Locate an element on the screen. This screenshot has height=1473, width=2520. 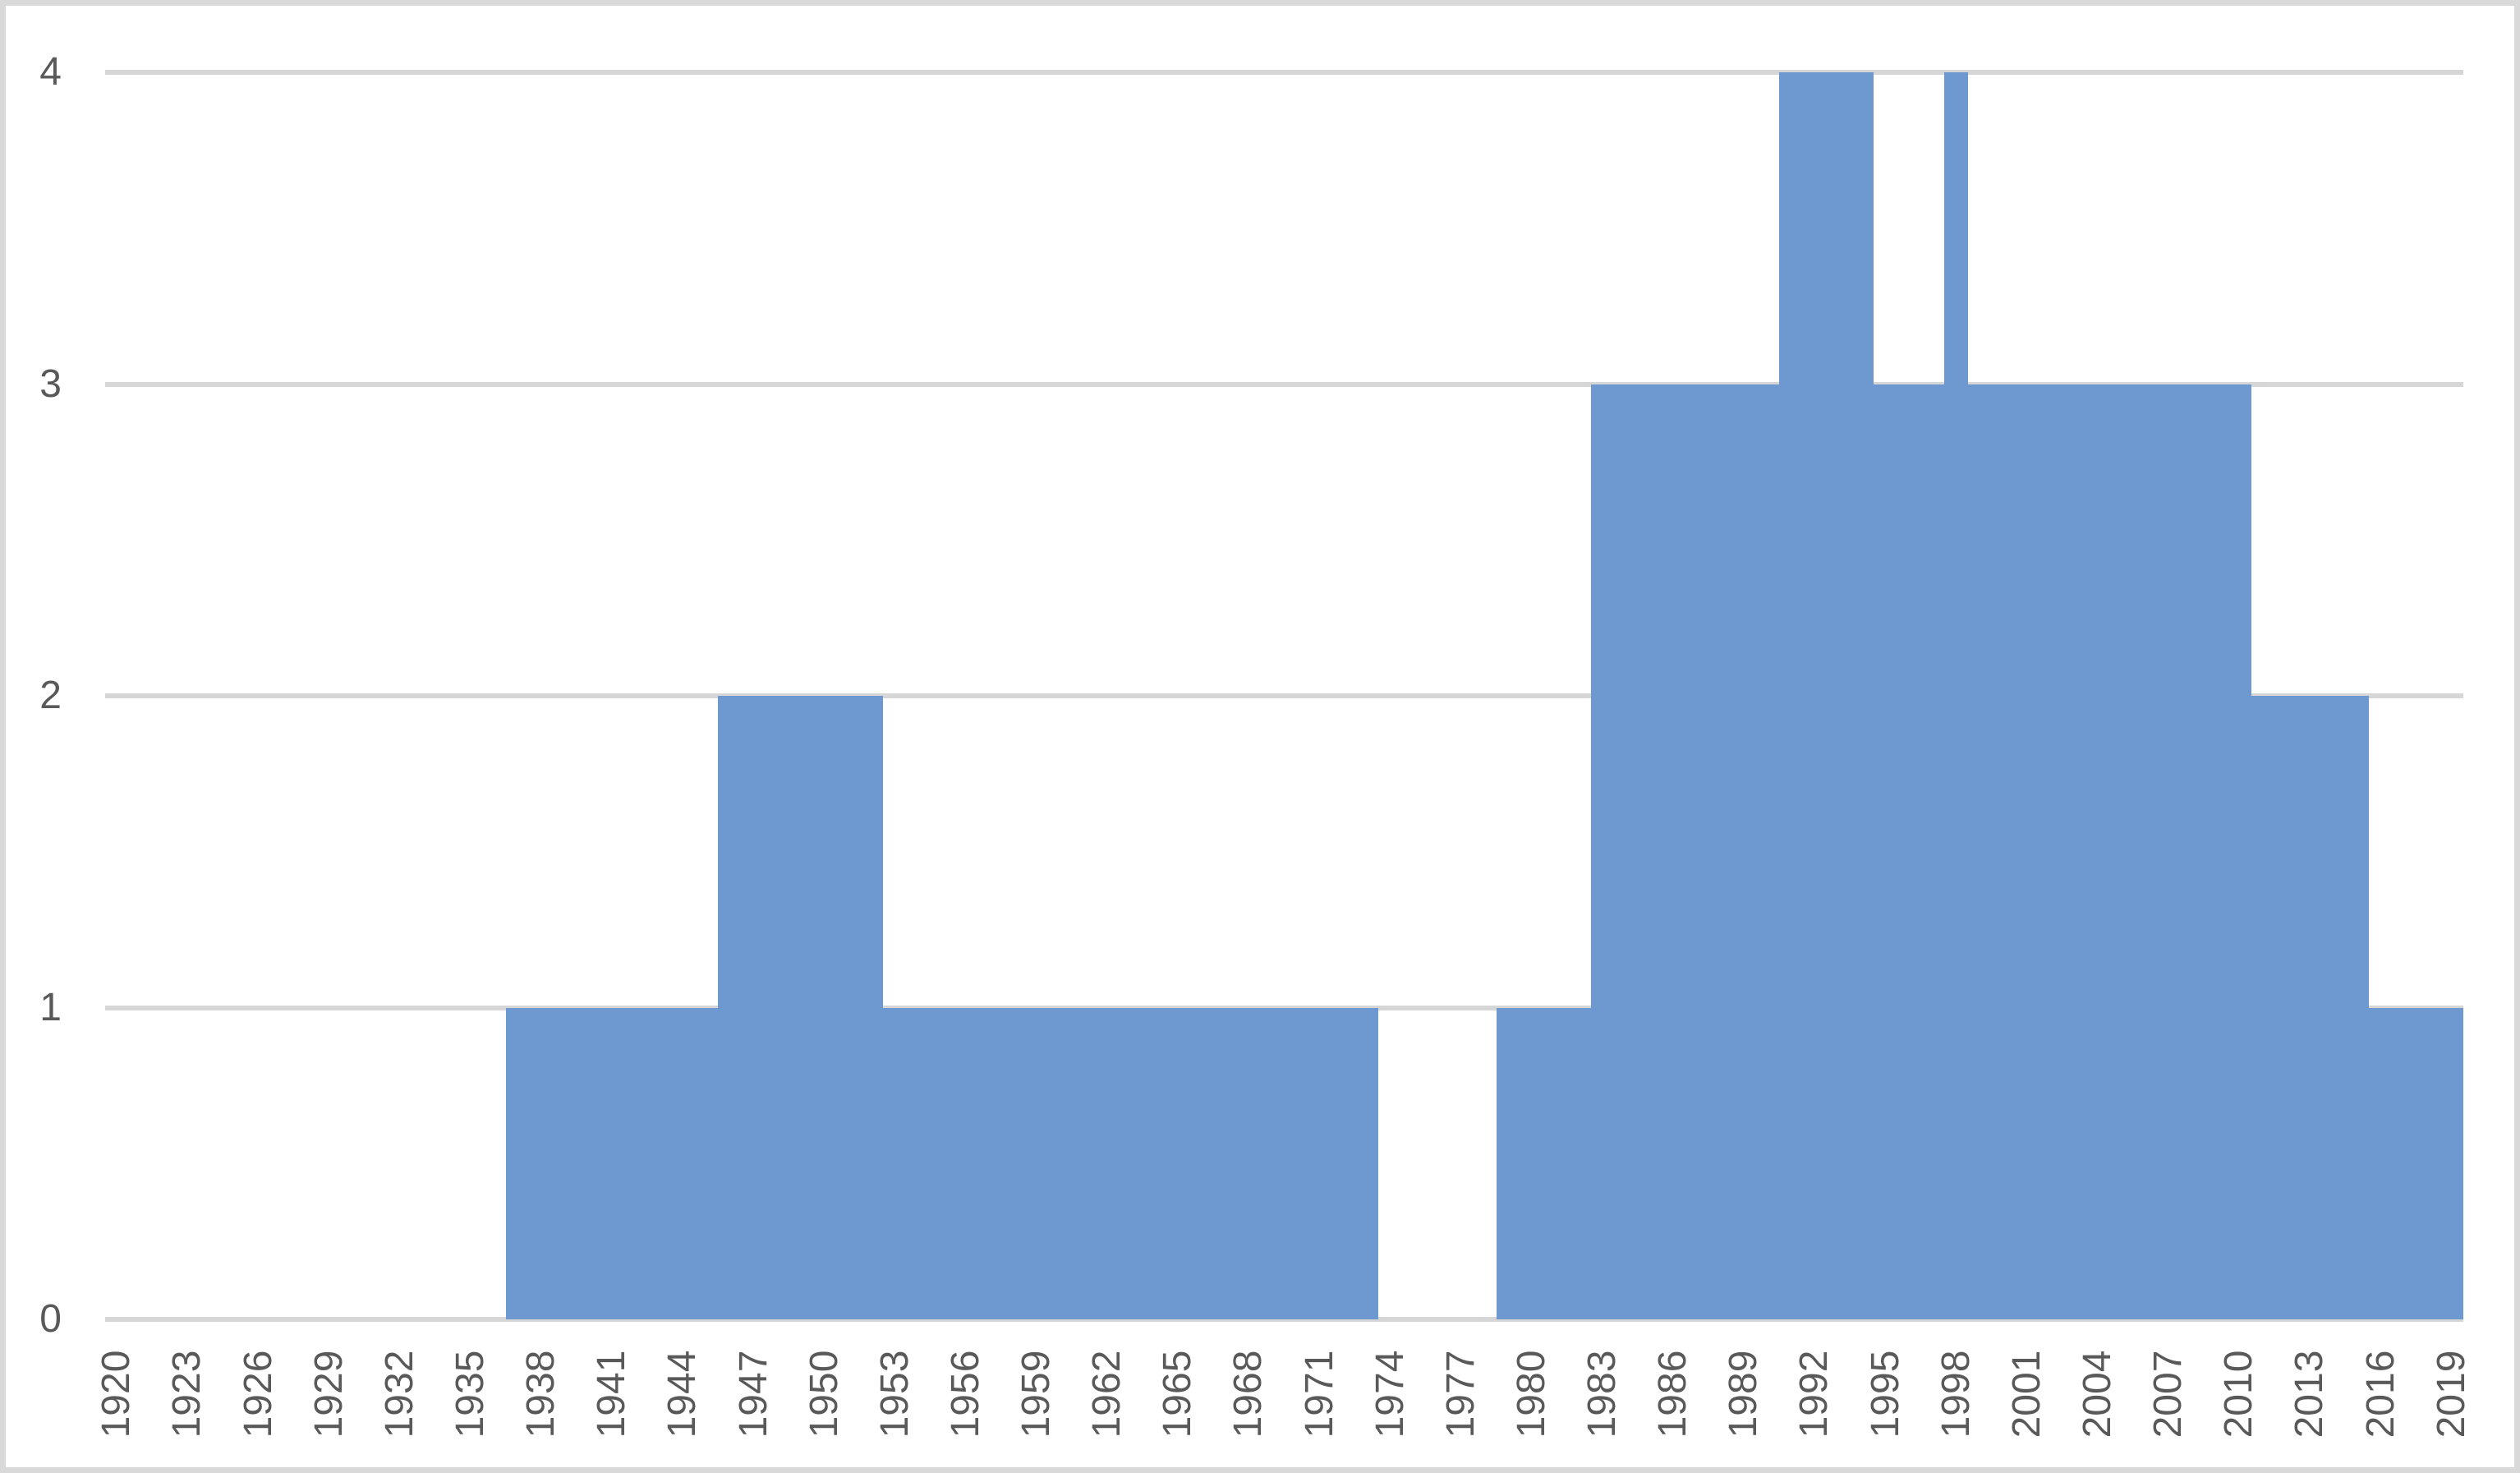
bar-1966 is located at coordinates (1201, 1163).